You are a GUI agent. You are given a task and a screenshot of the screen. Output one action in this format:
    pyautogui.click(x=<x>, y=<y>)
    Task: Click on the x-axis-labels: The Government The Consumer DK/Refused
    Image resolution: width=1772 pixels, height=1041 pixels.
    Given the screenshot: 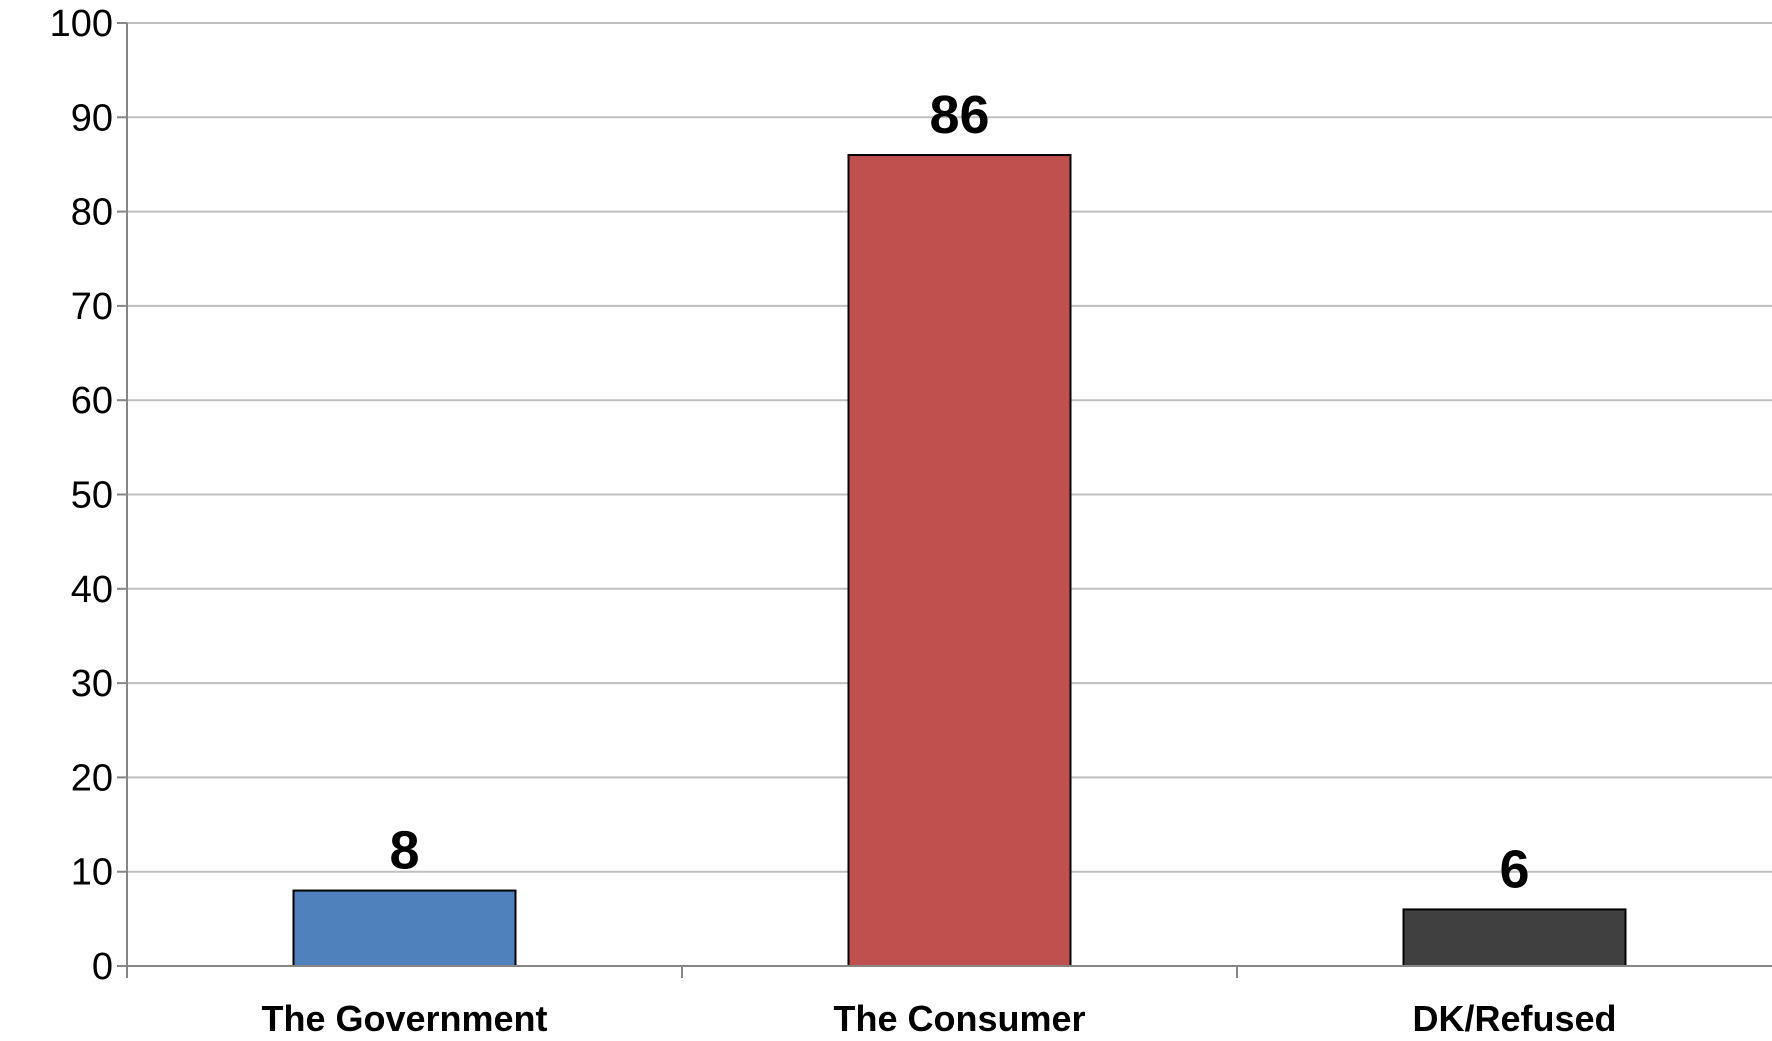 What is the action you would take?
    pyautogui.click(x=938, y=1018)
    